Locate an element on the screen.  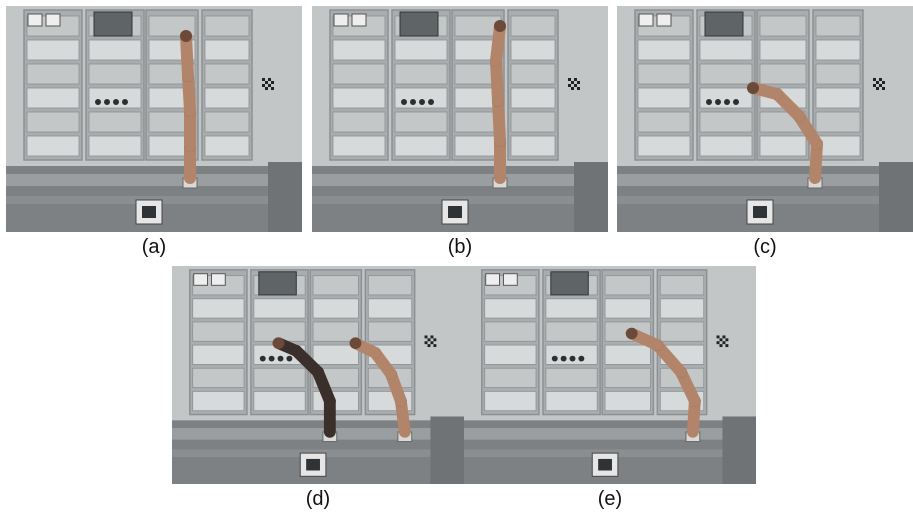
photo-panel-b is located at coordinates (460, 119).